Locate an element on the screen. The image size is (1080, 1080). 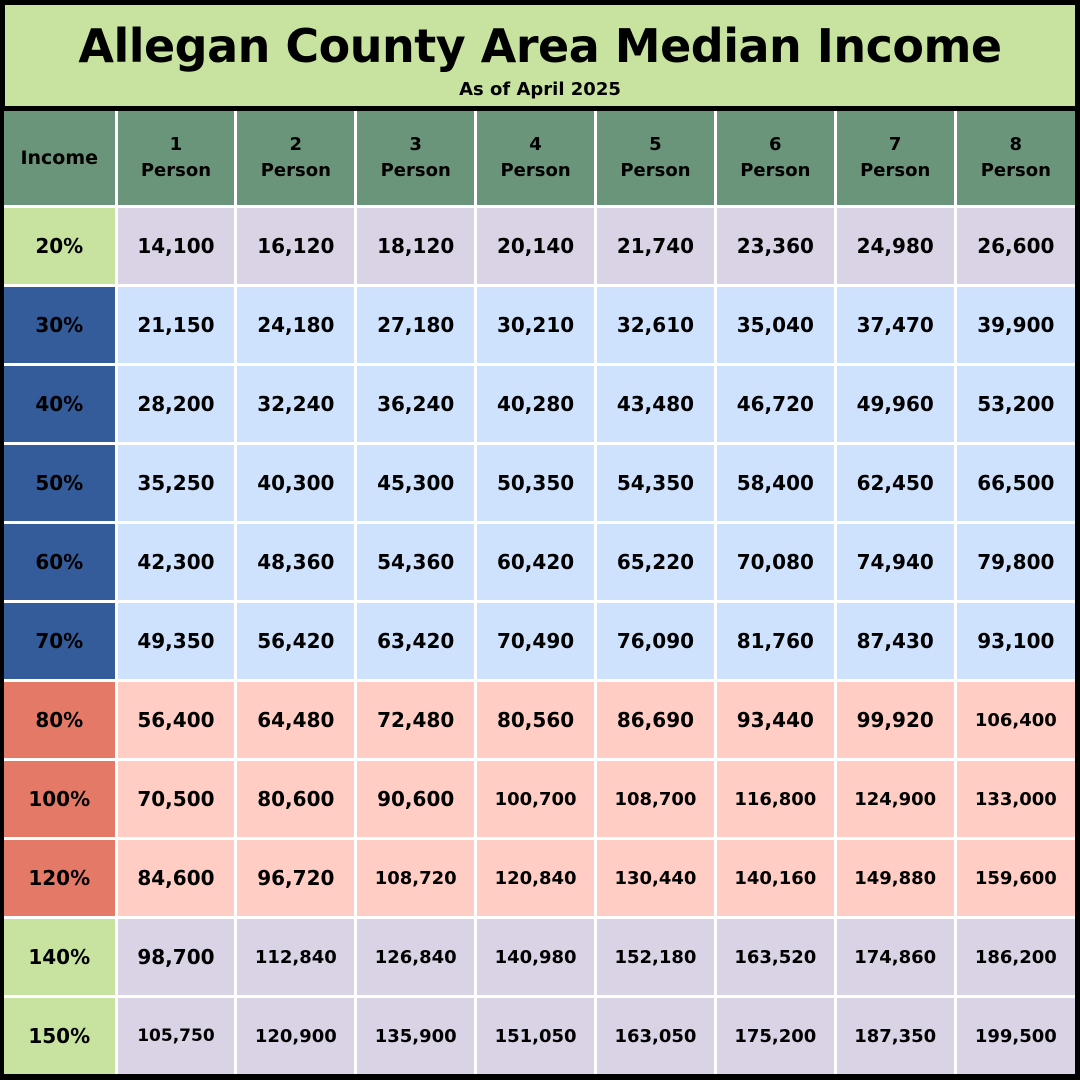
income-cell: 106,400 is located at coordinates (1014, 720).